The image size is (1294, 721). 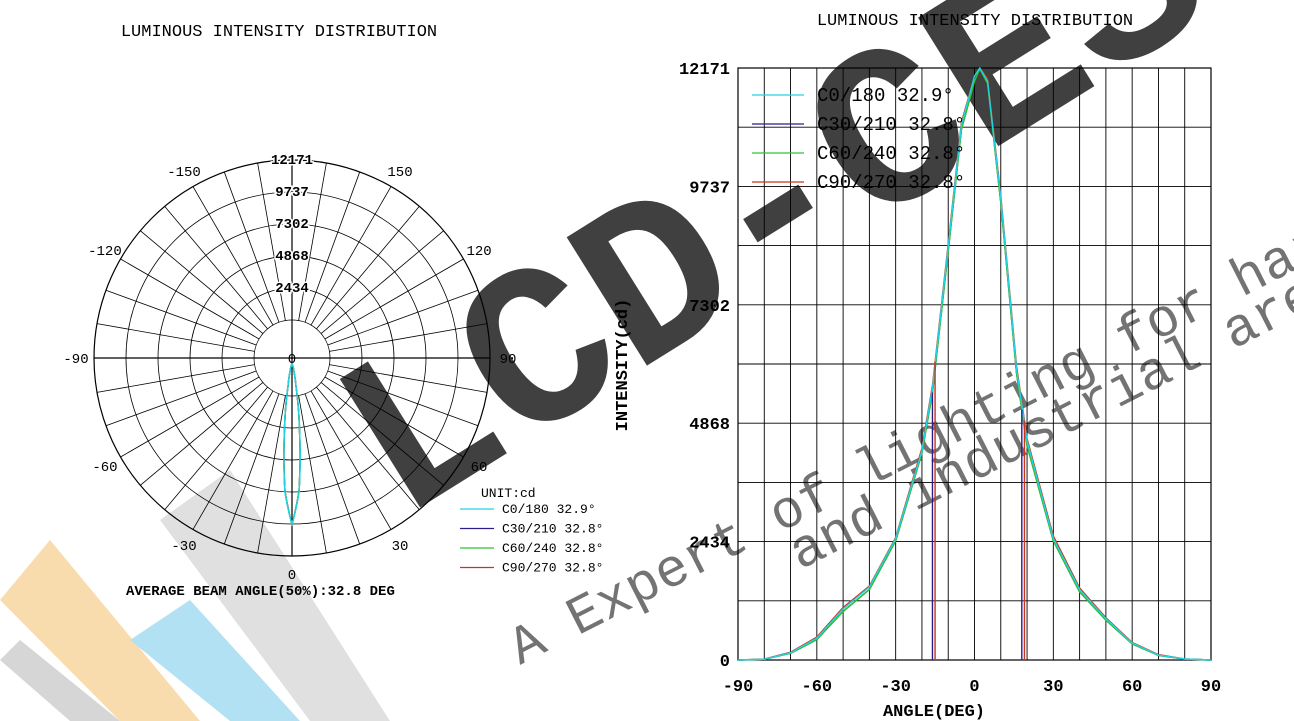 I want to click on y-tick-label: 4868, so click(x=709, y=425).